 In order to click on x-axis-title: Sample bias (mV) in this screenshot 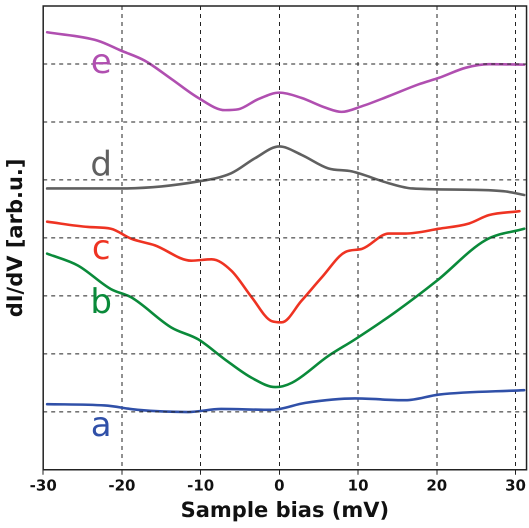, I will do `click(285, 510)`.